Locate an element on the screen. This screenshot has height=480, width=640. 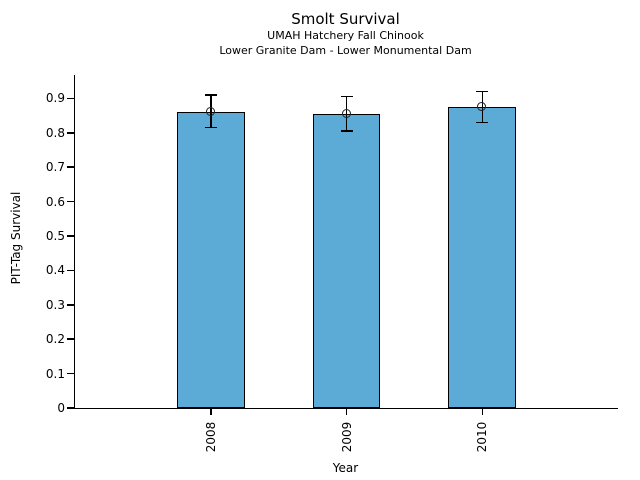
y-tick-label: 0.2 is located at coordinates (55, 339).